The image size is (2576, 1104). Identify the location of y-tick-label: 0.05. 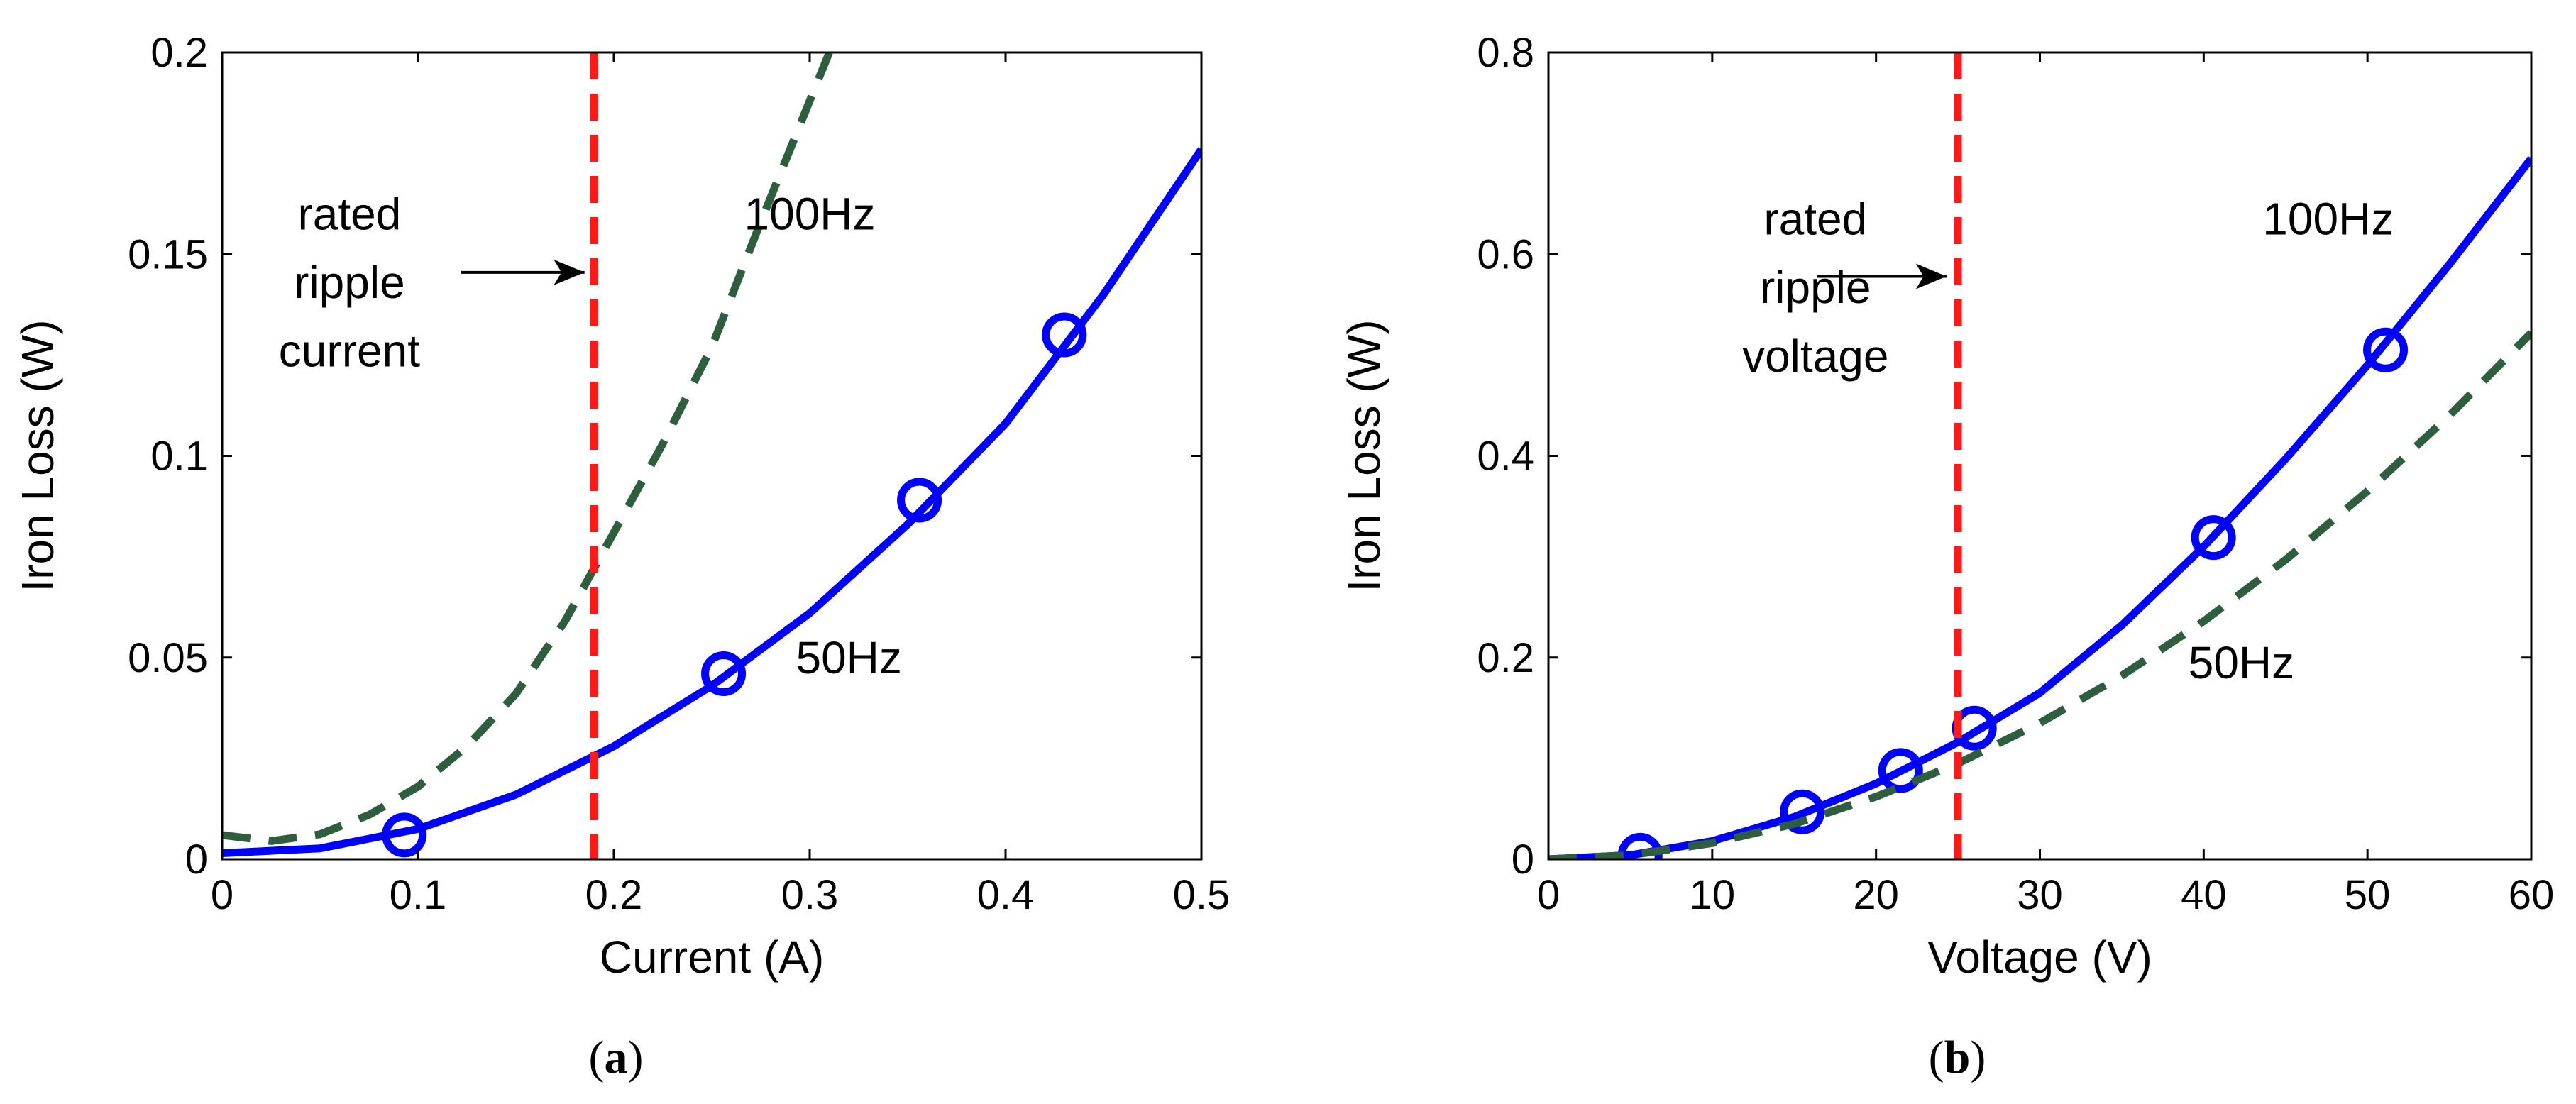
(168, 658).